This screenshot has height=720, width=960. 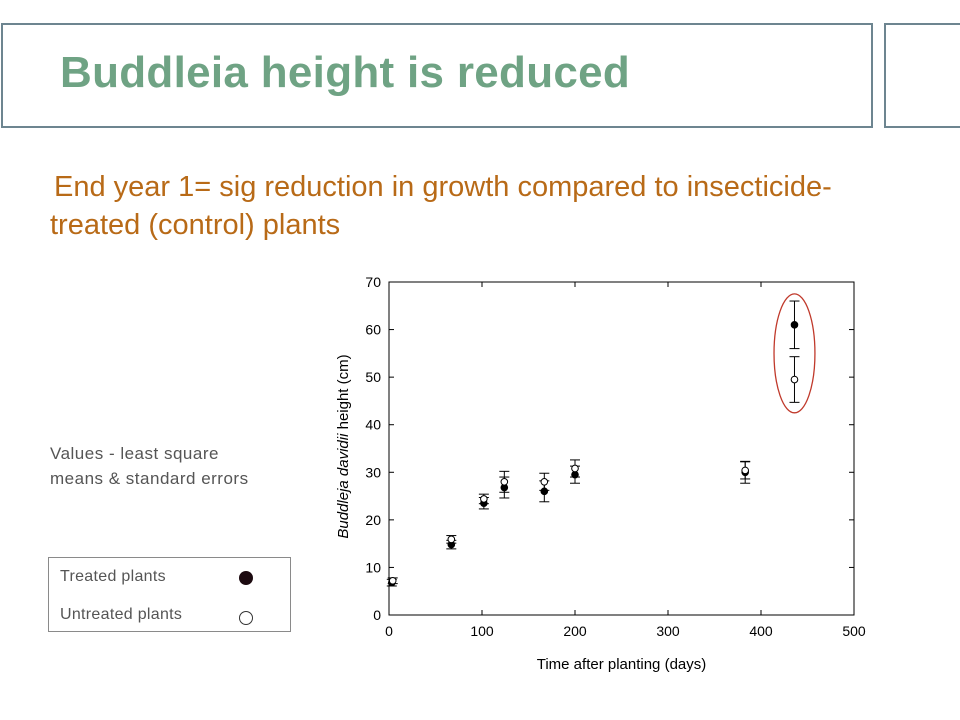 I want to click on y-tick-label: 40, so click(x=373, y=425).